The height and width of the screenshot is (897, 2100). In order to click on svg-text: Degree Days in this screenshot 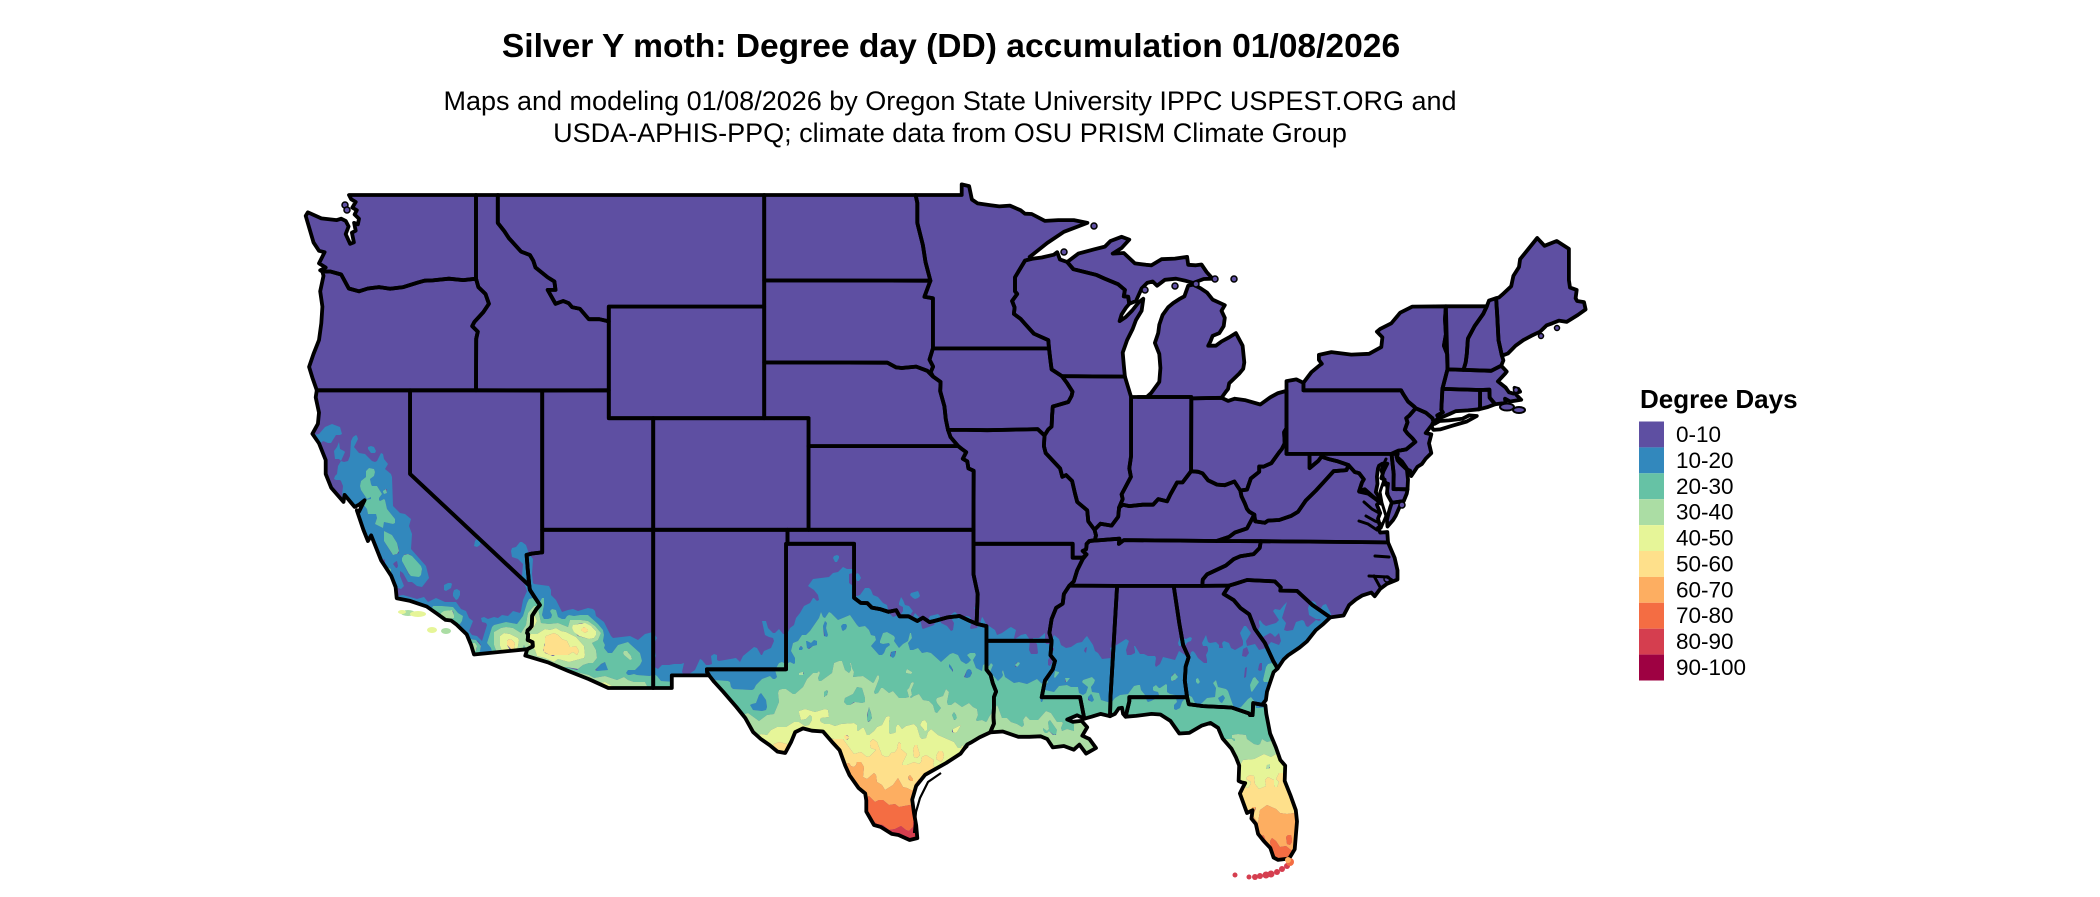, I will do `click(1719, 399)`.